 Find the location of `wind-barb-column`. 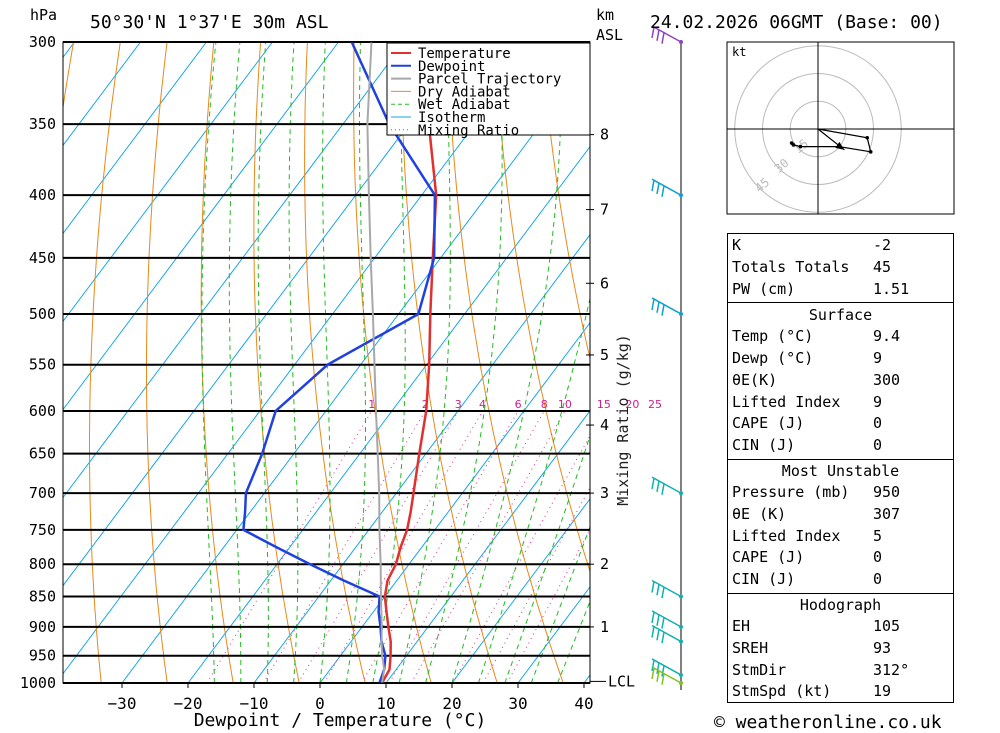

wind-barb-column is located at coordinates (667, 357).